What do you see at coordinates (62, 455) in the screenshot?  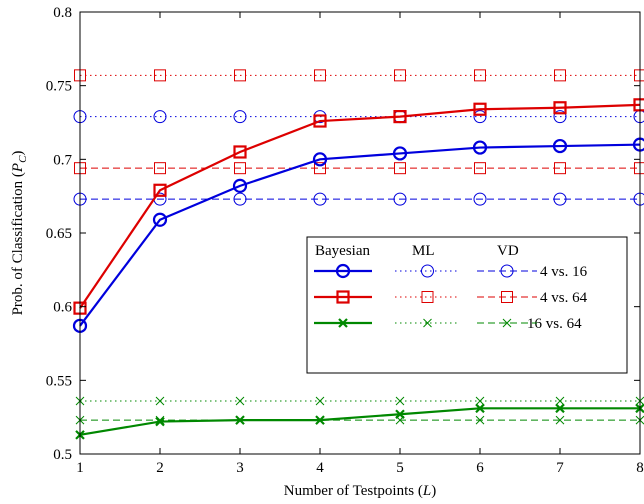 I see `y-tick-label: 0.5` at bounding box center [62, 455].